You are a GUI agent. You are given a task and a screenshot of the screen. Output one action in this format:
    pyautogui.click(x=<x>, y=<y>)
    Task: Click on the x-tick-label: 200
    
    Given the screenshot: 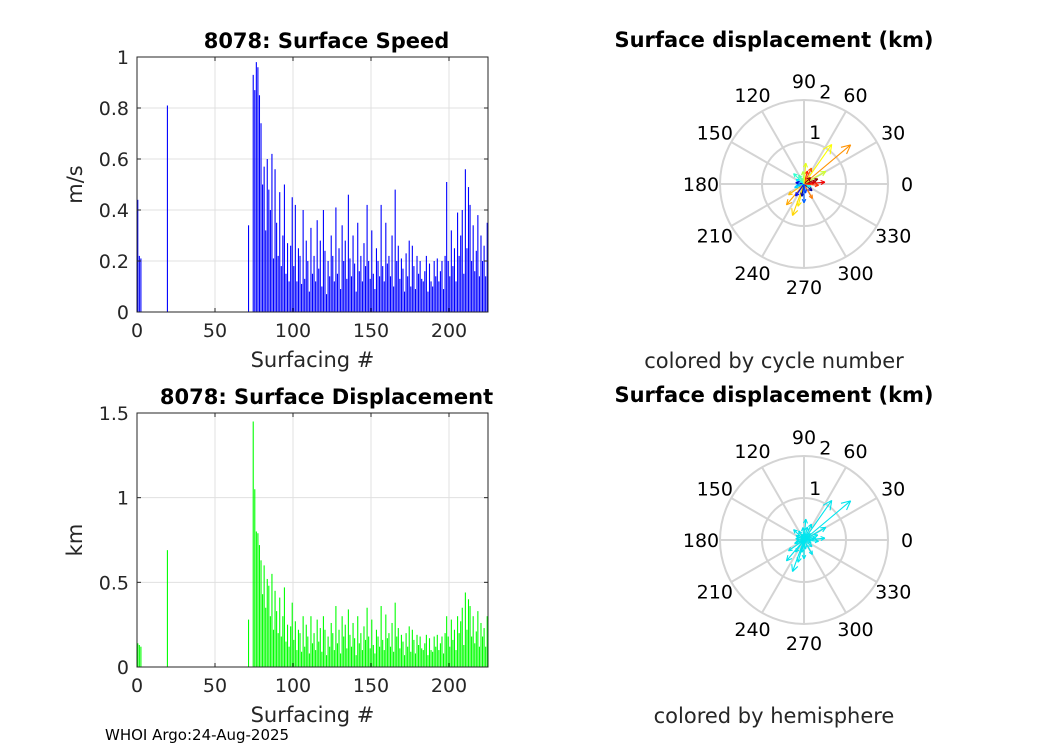 What is the action you would take?
    pyautogui.click(x=449, y=686)
    